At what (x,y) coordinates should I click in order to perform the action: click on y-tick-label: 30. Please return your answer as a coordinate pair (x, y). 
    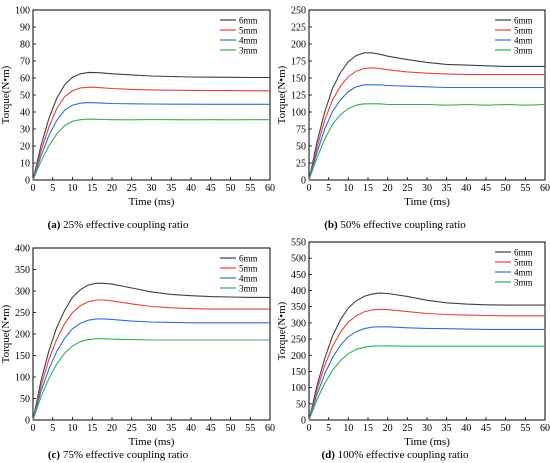
    Looking at the image, I should click on (25, 130).